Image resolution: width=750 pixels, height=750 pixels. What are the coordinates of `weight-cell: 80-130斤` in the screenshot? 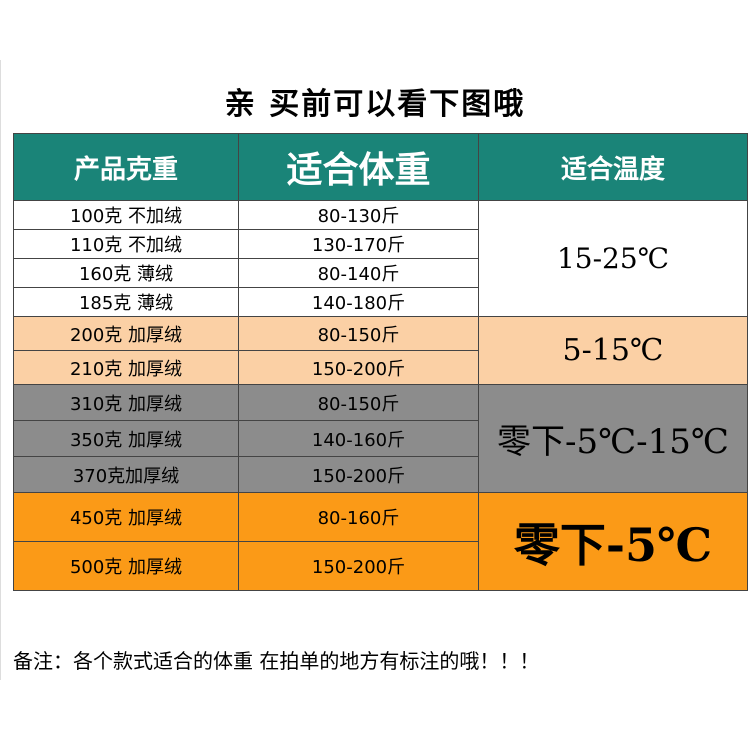 It's located at (358, 215).